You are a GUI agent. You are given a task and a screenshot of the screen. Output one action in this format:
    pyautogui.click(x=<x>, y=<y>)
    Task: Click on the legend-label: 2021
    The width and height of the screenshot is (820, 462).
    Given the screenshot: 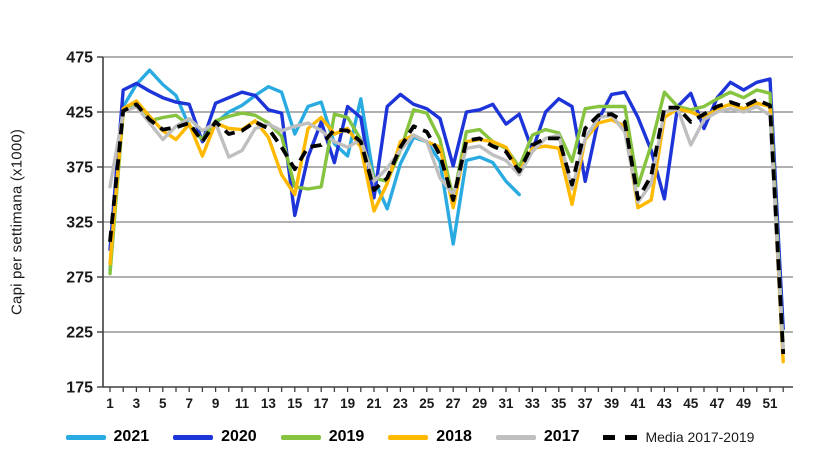 What is the action you would take?
    pyautogui.click(x=131, y=436)
    